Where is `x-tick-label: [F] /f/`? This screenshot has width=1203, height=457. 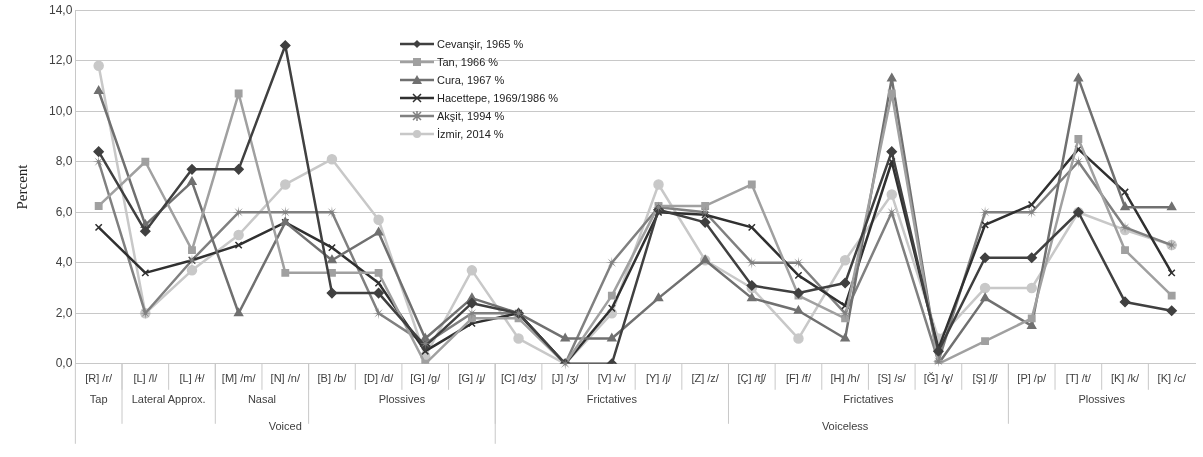
x-tick-label: [F] /f/ is located at coordinates (798, 378).